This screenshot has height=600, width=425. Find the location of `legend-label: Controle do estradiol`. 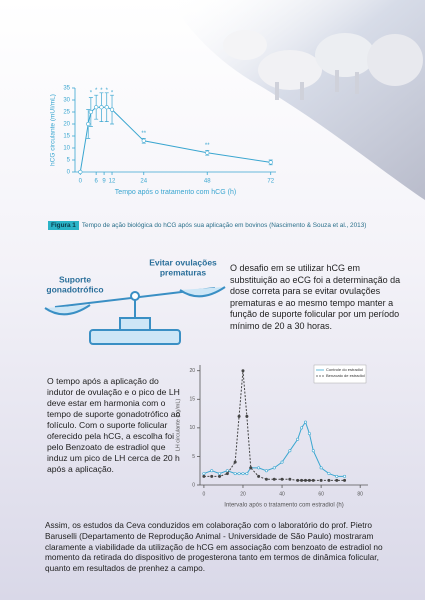

legend-label: Controle do estradiol is located at coordinates (344, 369).